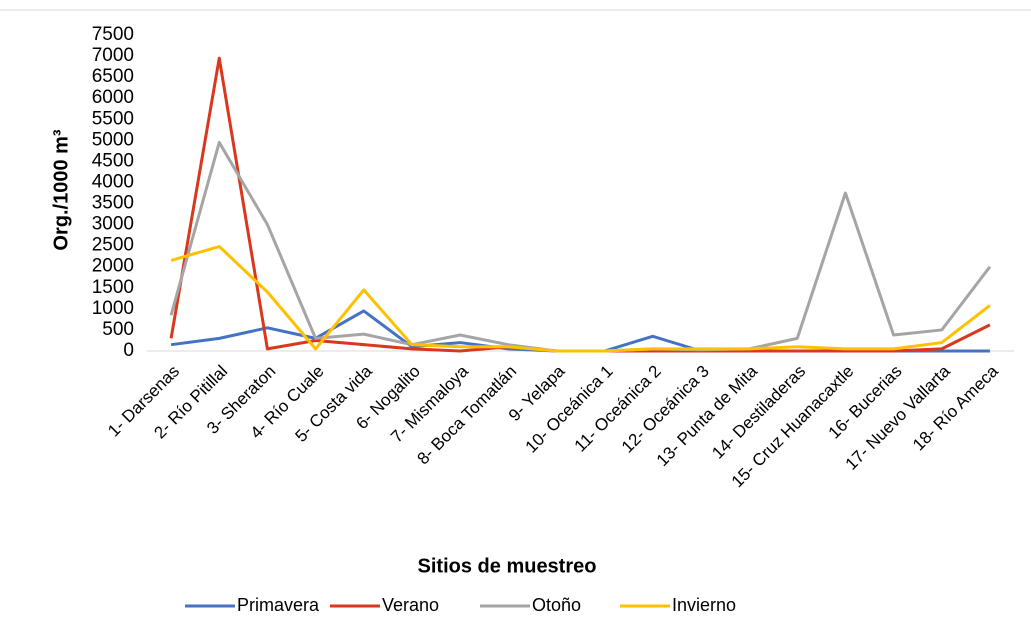 The image size is (1031, 637). What do you see at coordinates (113, 118) in the screenshot?
I see `y-tick-label: 5500` at bounding box center [113, 118].